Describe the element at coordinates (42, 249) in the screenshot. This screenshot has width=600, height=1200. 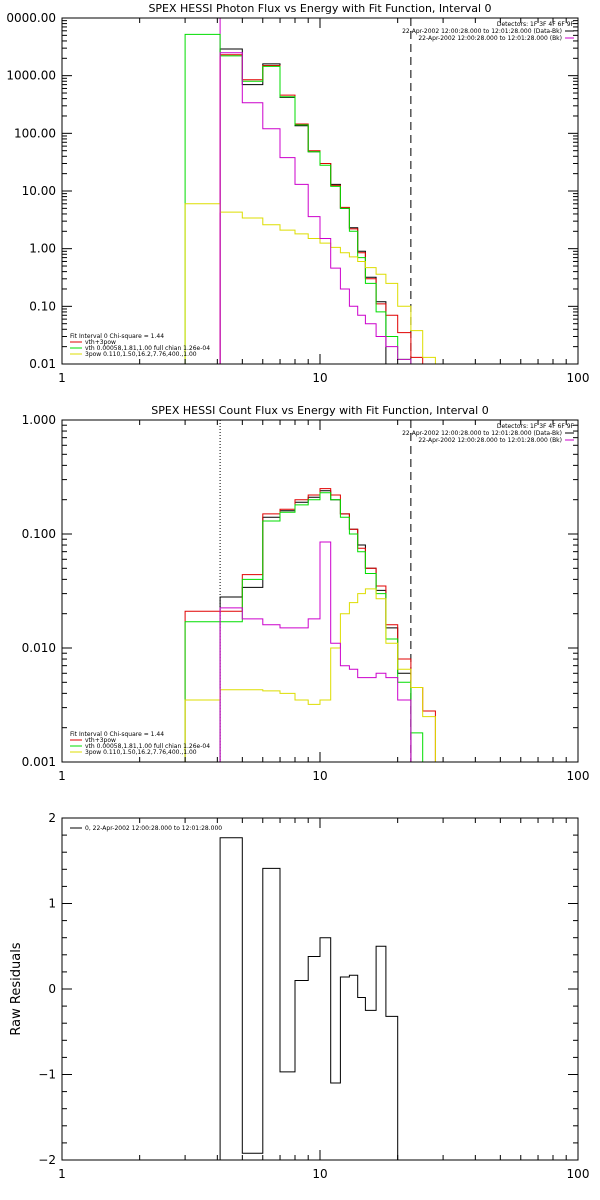
I see `y-tick-label: 1.00` at that location.